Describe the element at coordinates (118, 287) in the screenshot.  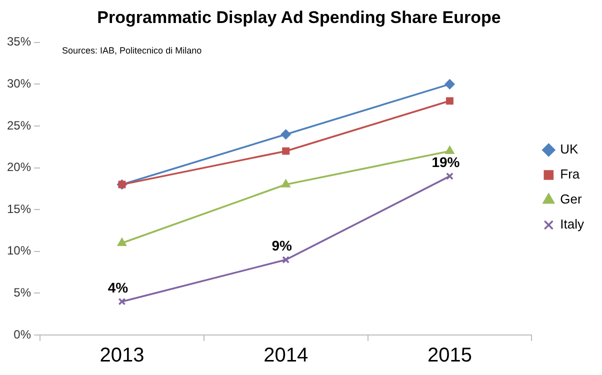
I see `data-label: 4%` at that location.